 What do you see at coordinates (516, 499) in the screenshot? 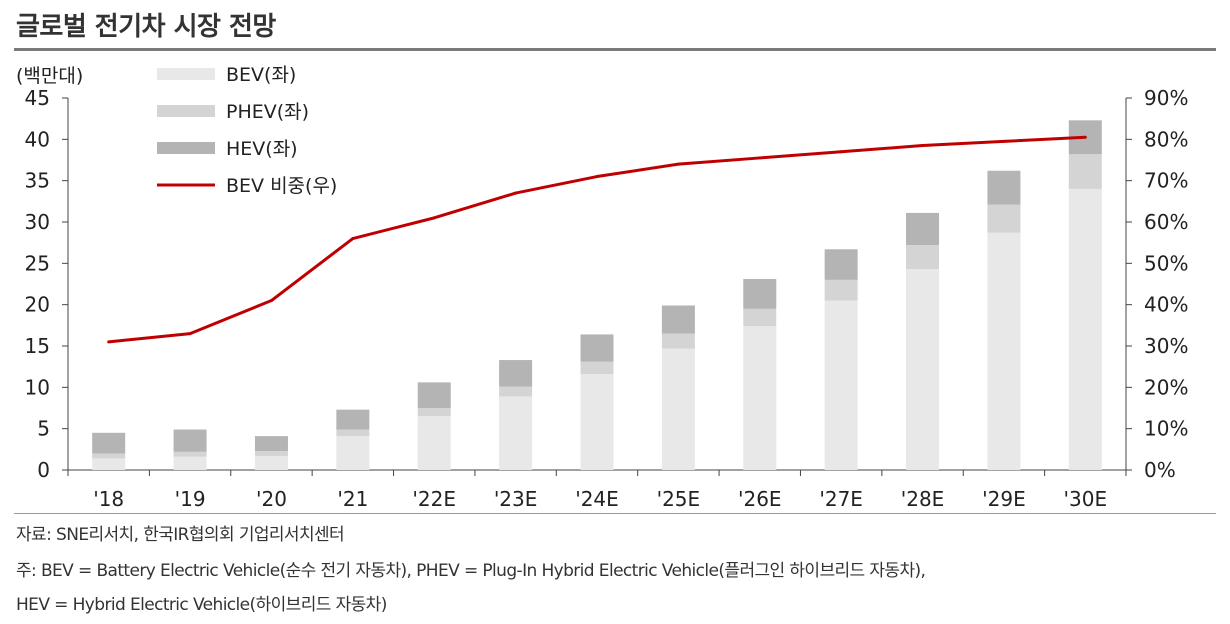
I see `x-axis-tick-label: '23E` at bounding box center [516, 499].